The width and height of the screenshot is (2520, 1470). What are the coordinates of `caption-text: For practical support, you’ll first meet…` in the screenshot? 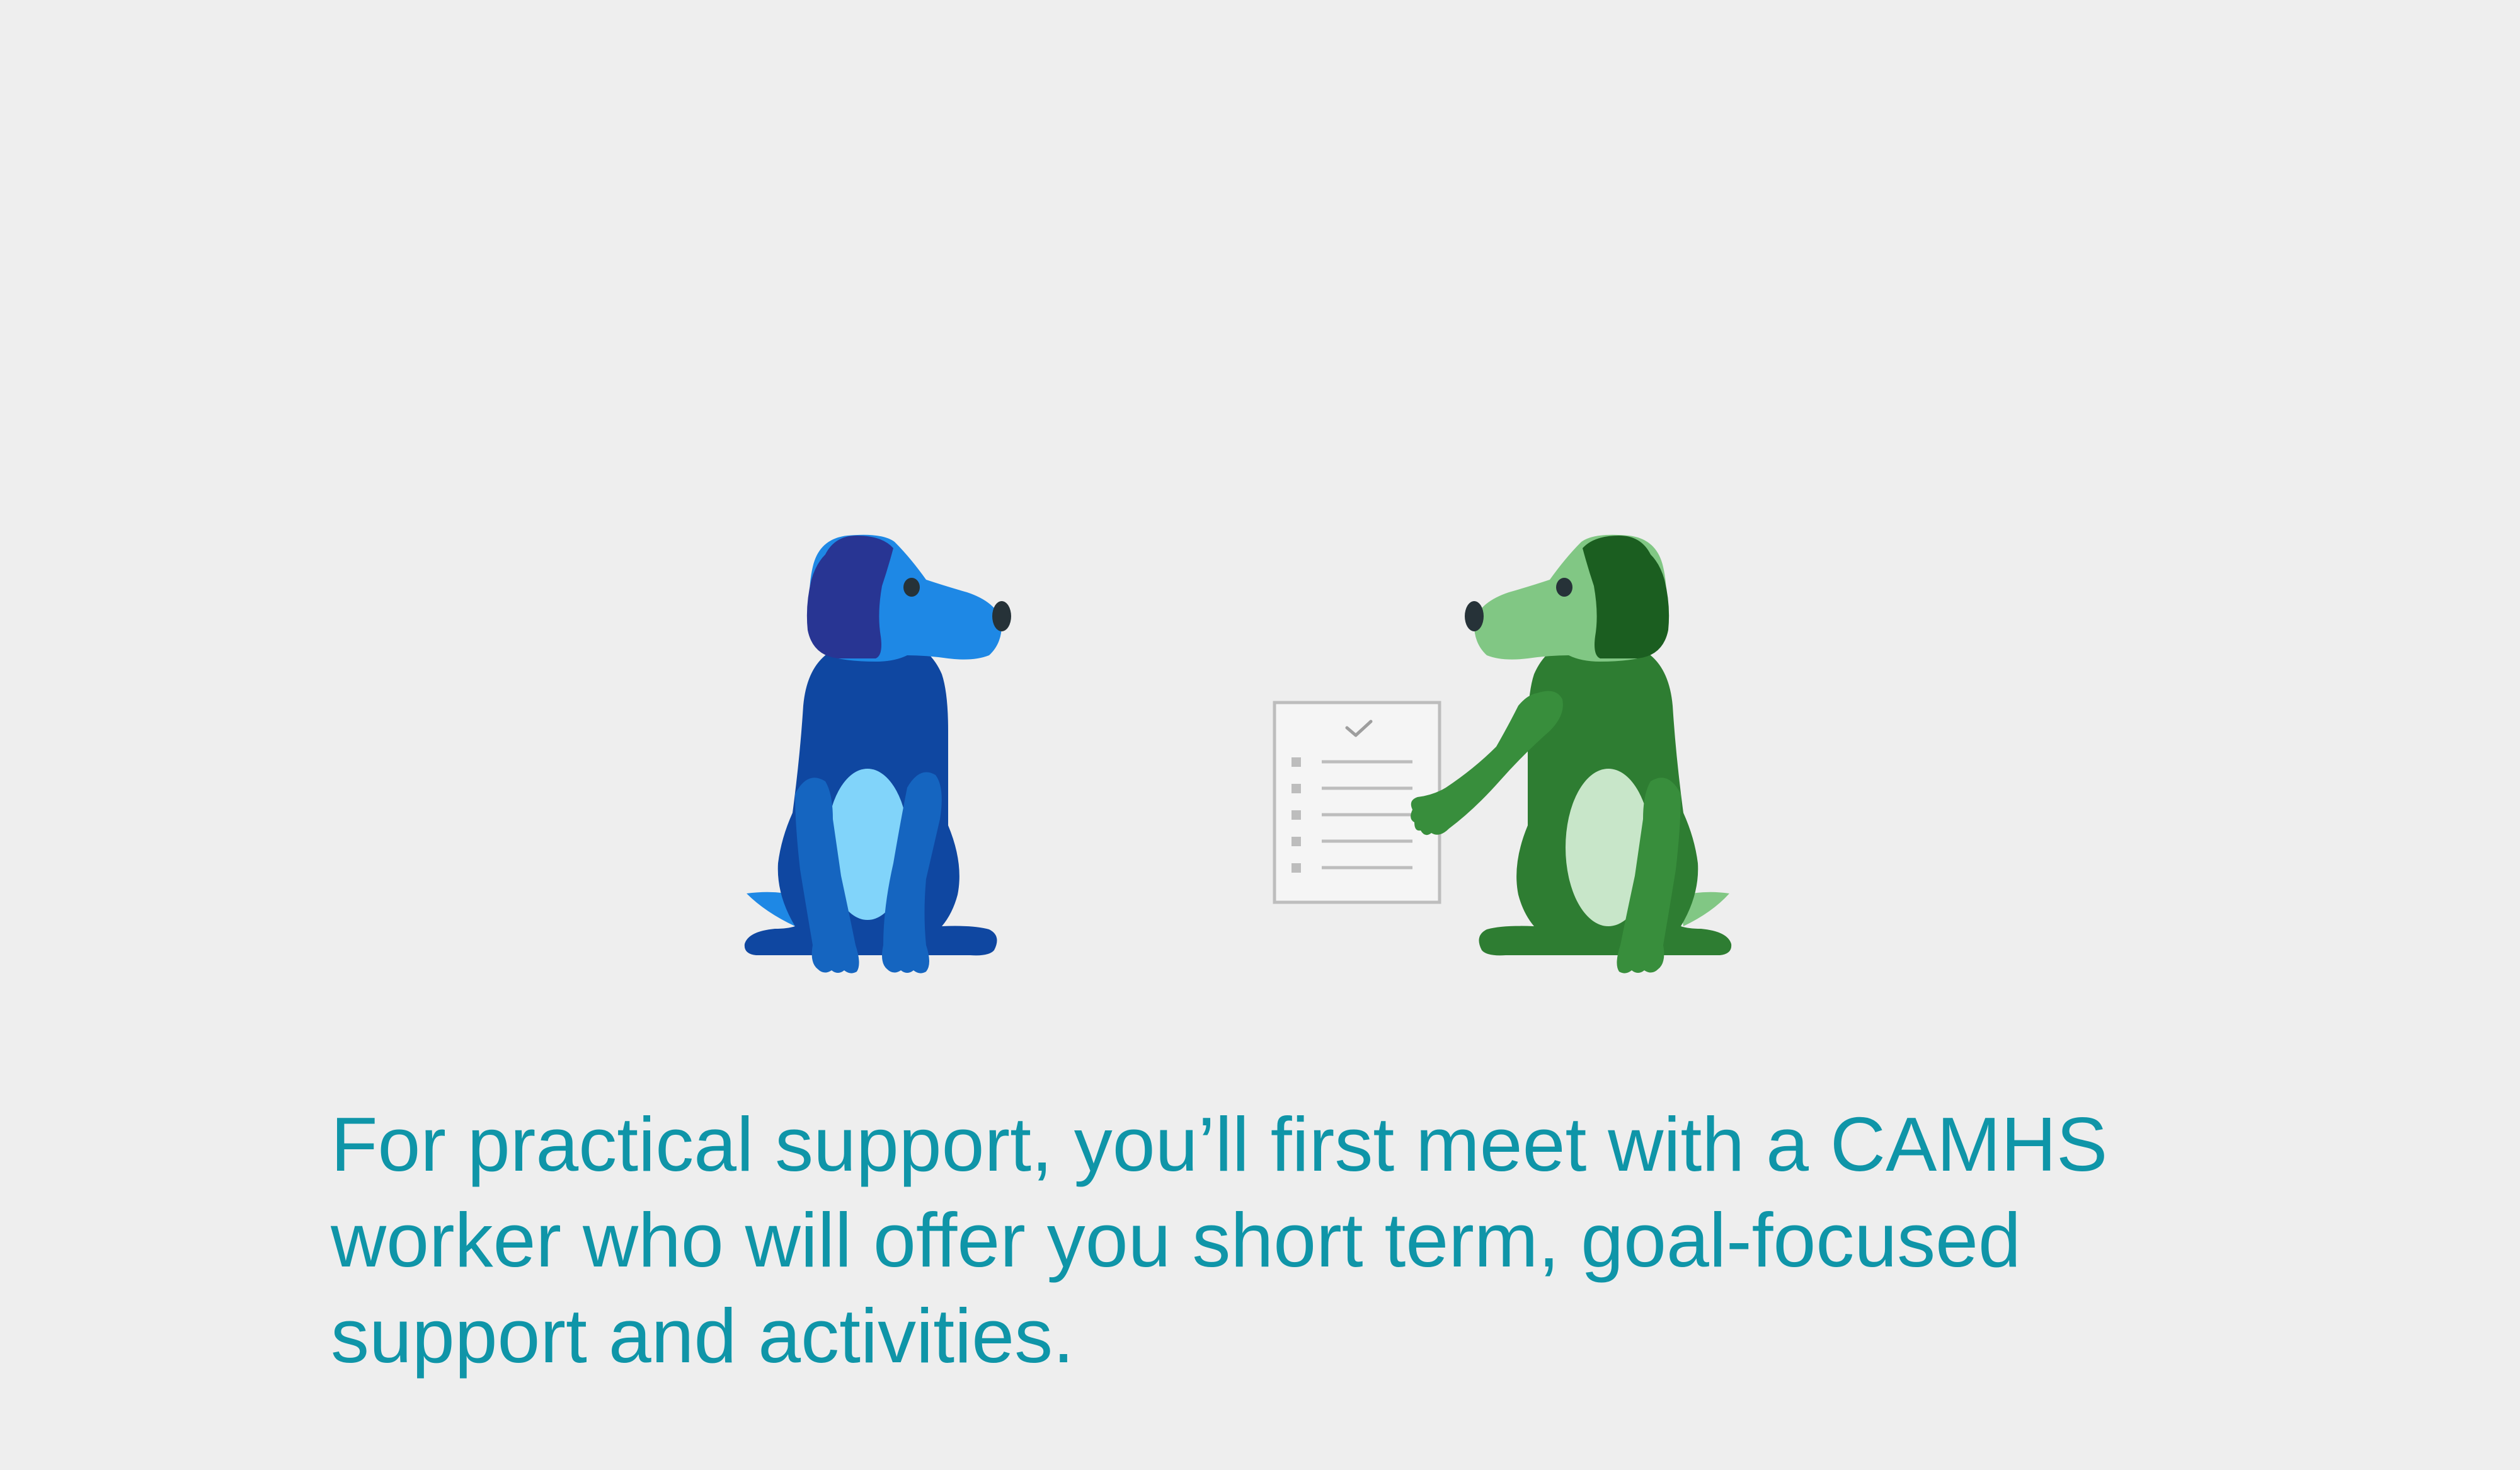 It's located at (1219, 1240).